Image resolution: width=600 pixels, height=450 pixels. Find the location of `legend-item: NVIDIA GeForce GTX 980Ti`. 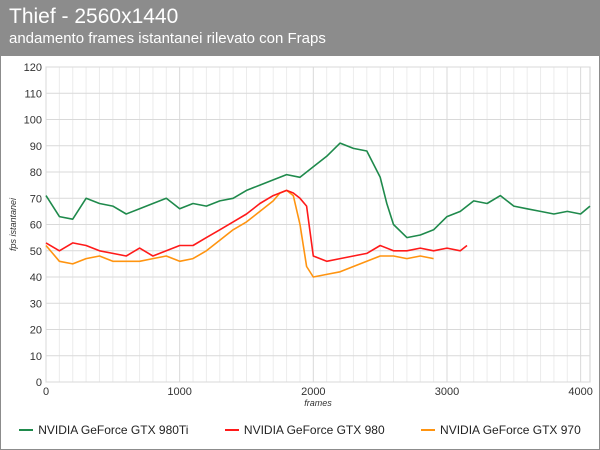

legend-item: NVIDIA GeForce GTX 980Ti is located at coordinates (103, 430).